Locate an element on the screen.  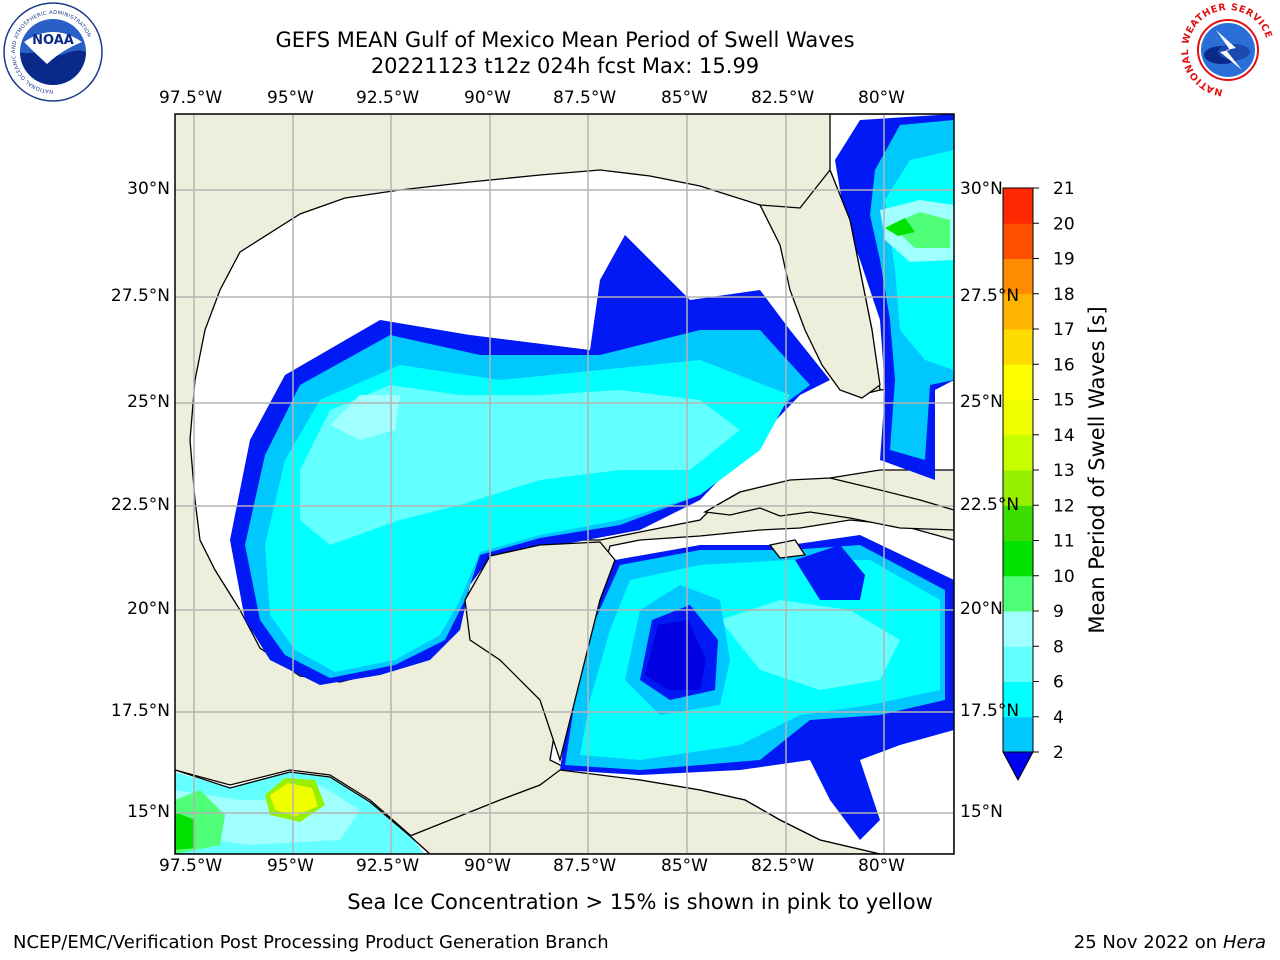
lon-label-bottom: 80°W is located at coordinates (881, 866).